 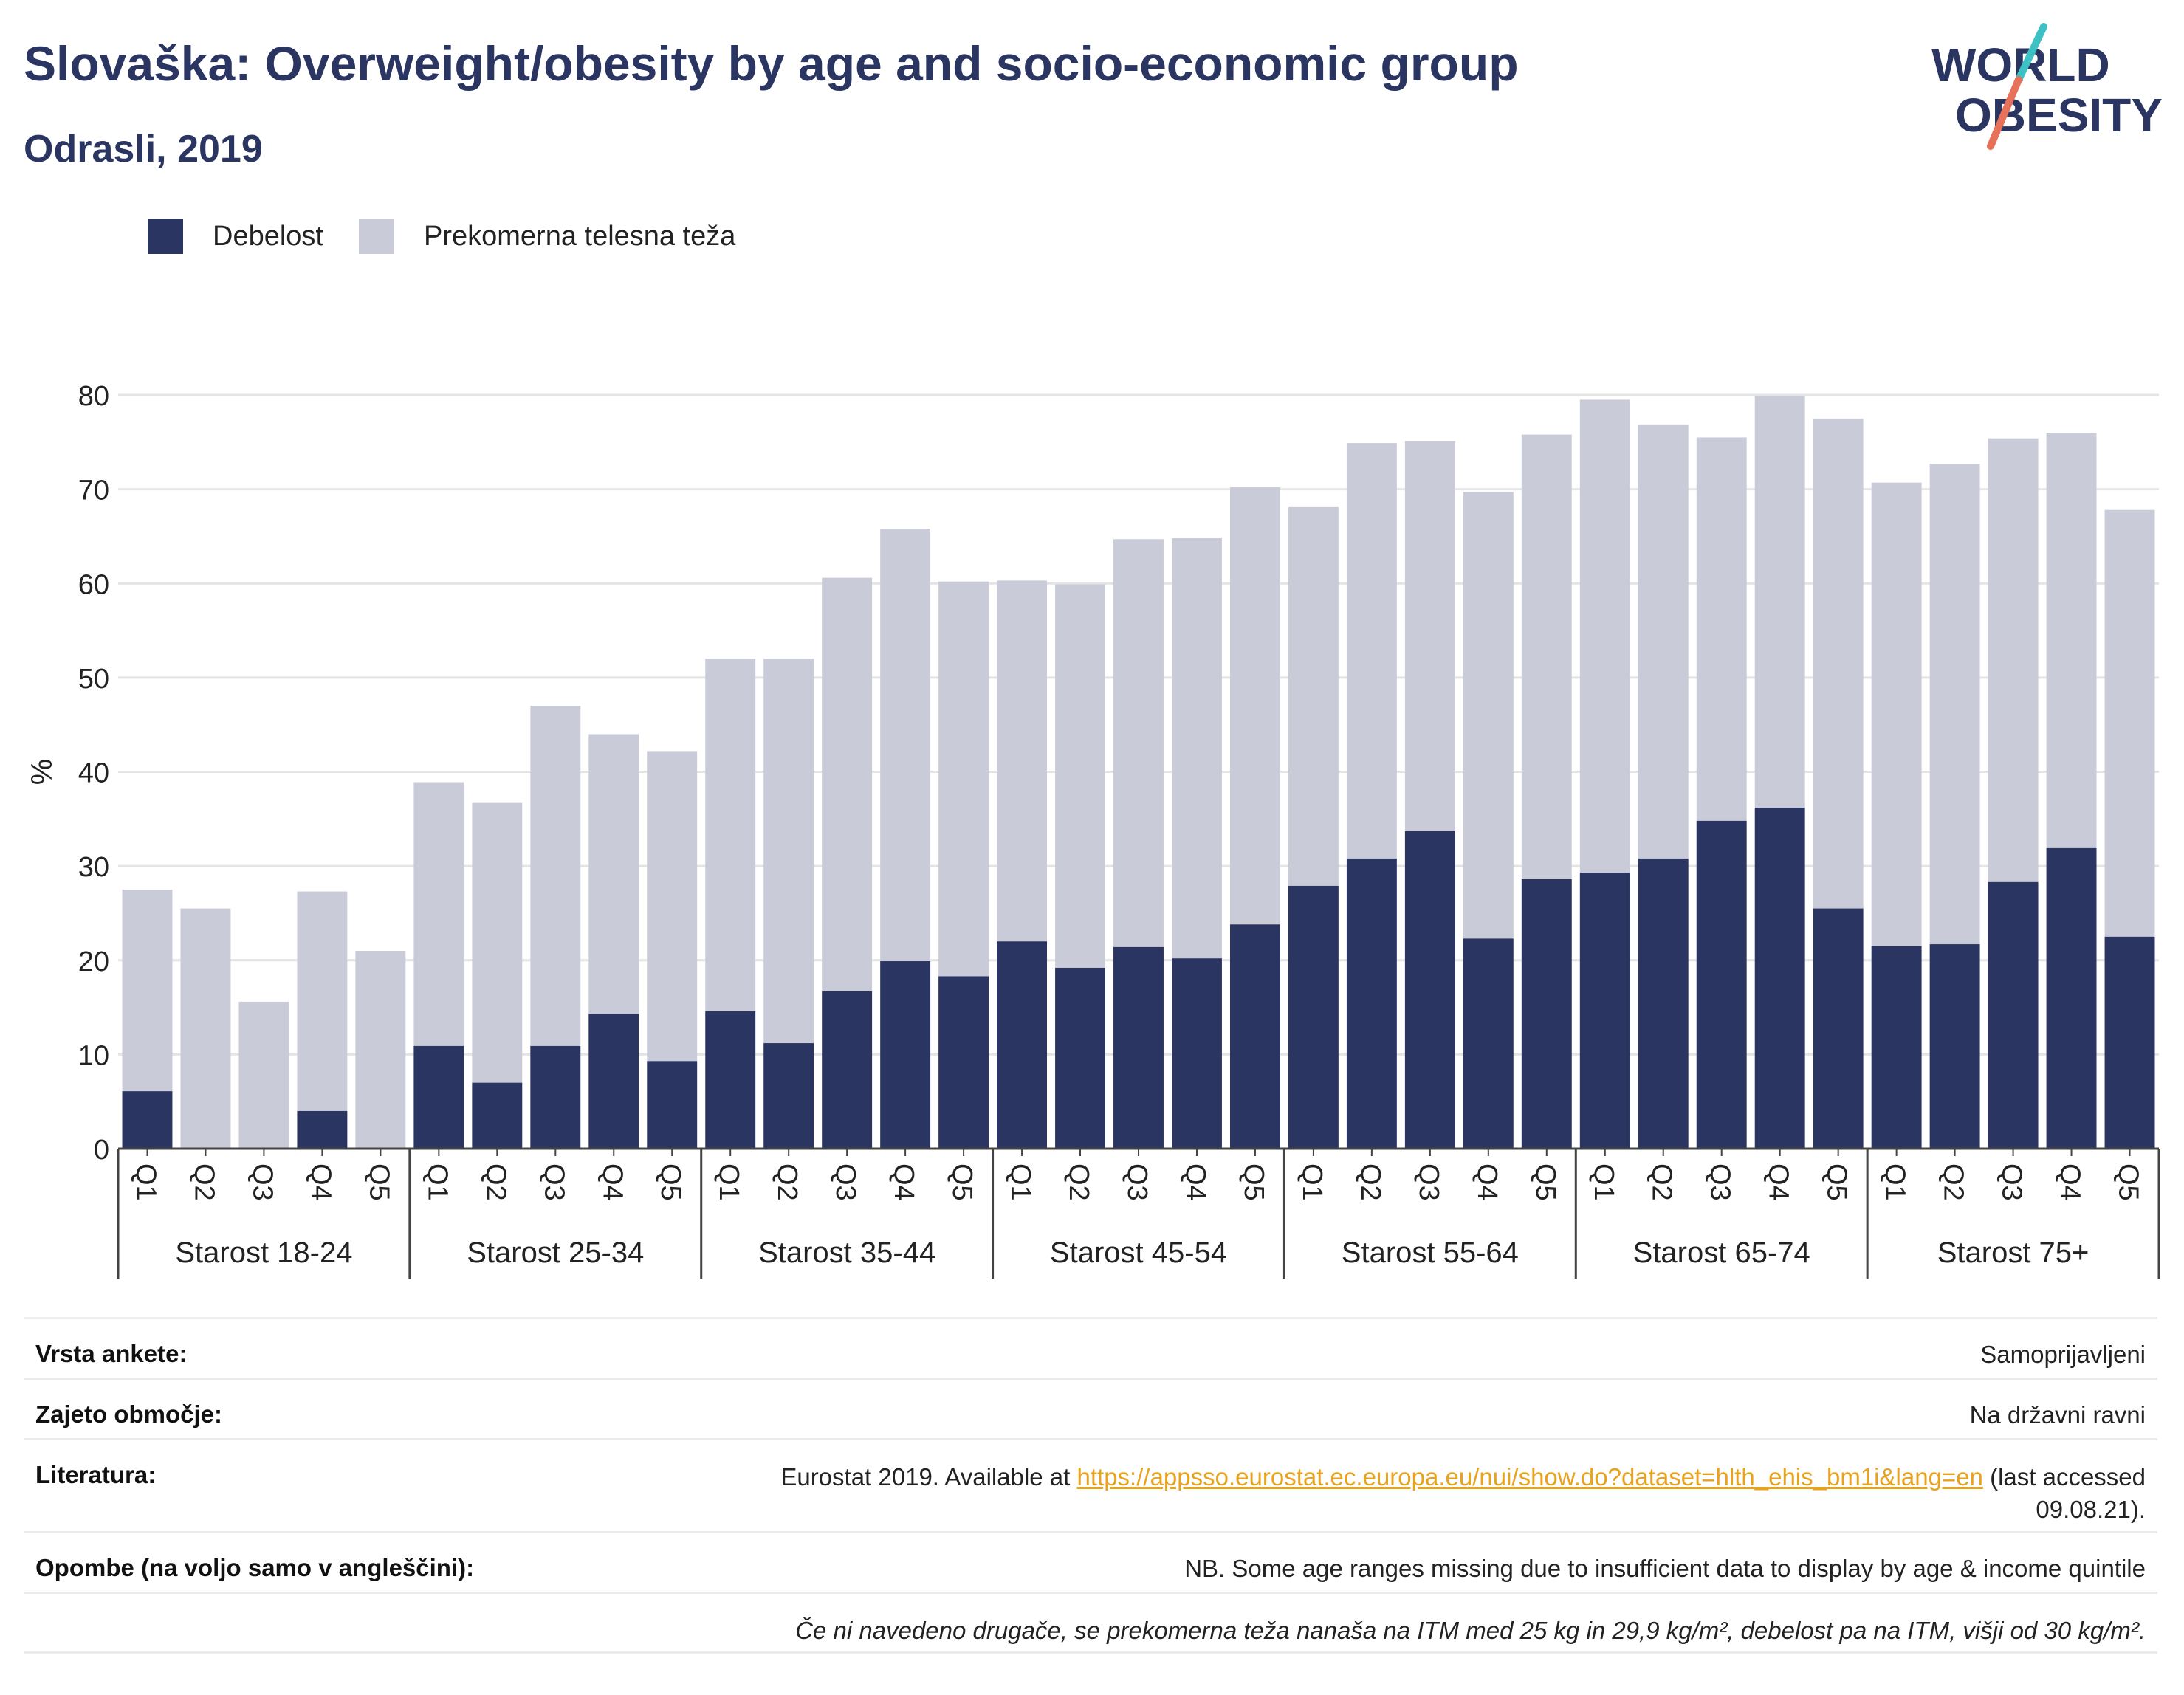 I want to click on y-tick-label: 20, so click(x=94, y=961).